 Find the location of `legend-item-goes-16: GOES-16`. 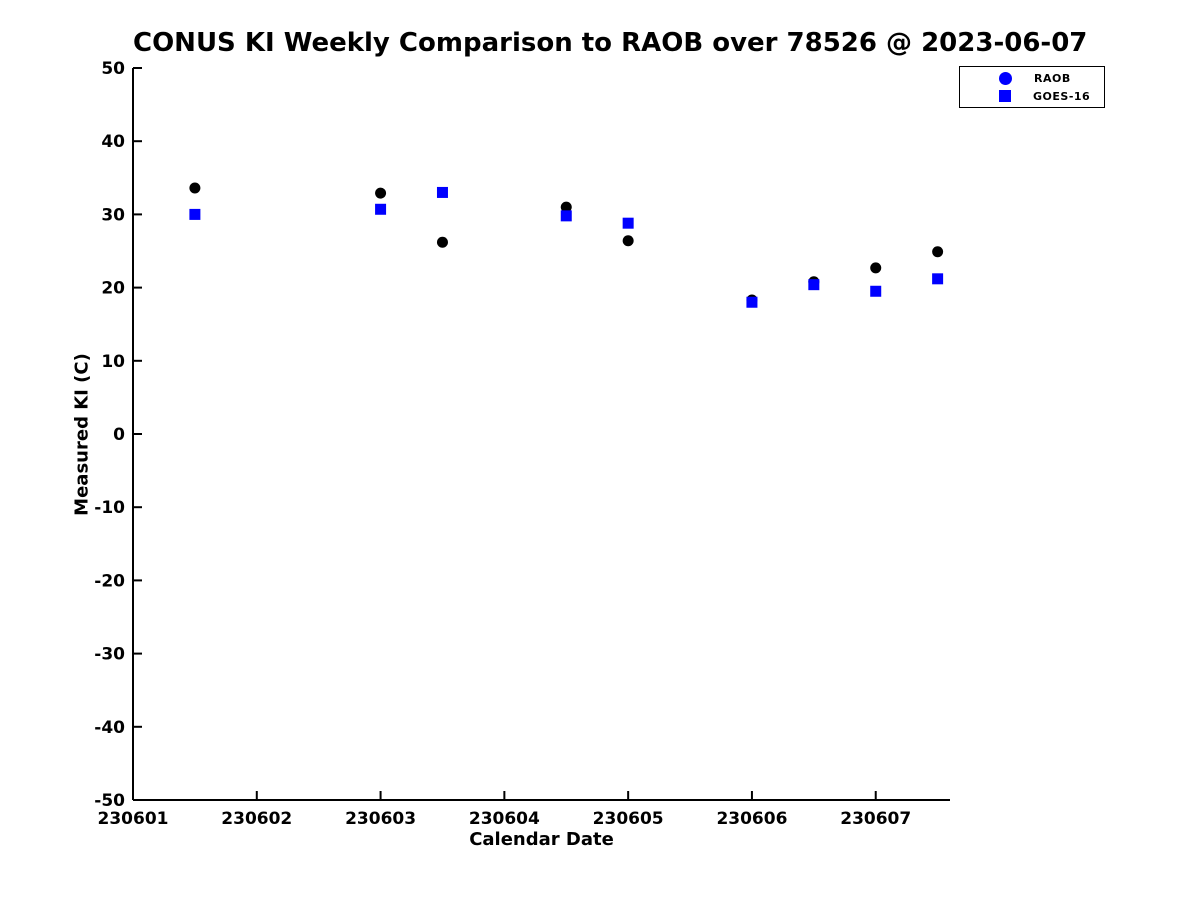

legend-item-goes-16: GOES-16 is located at coordinates (1032, 96).